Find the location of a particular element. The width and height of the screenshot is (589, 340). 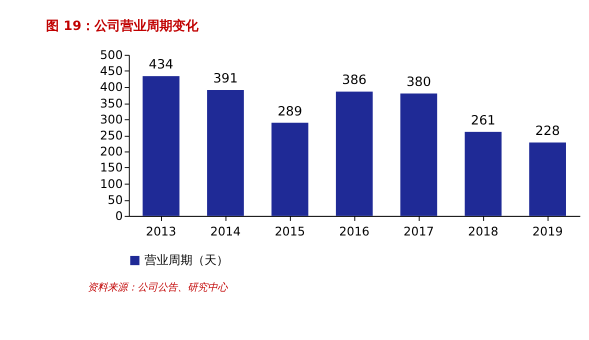

x-tick-label: 2016 is located at coordinates (354, 231).